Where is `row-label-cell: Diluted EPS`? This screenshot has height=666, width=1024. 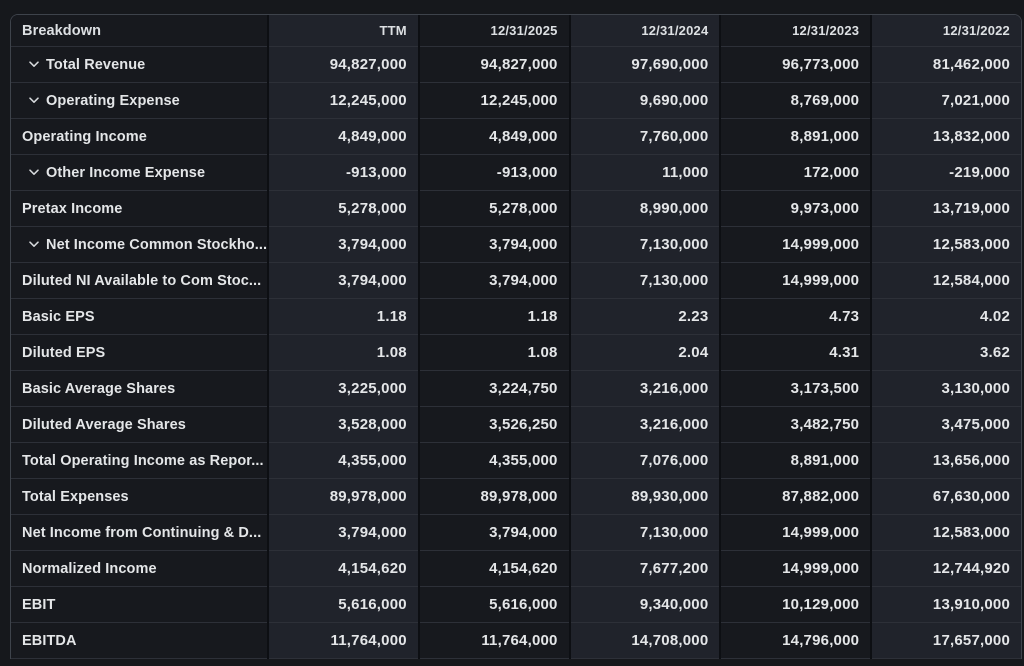 row-label-cell: Diluted EPS is located at coordinates (139, 353).